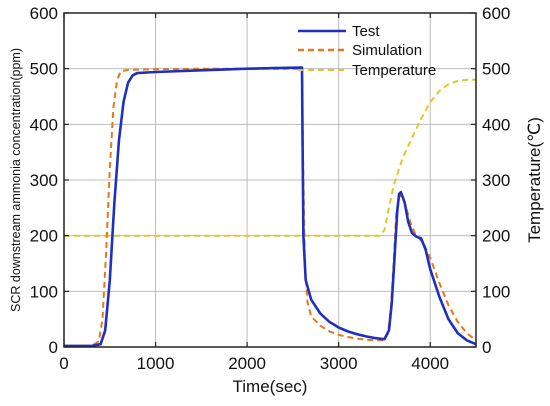 This screenshot has width=550, height=406. I want to click on y-tick-label-right: 300, so click(496, 180).